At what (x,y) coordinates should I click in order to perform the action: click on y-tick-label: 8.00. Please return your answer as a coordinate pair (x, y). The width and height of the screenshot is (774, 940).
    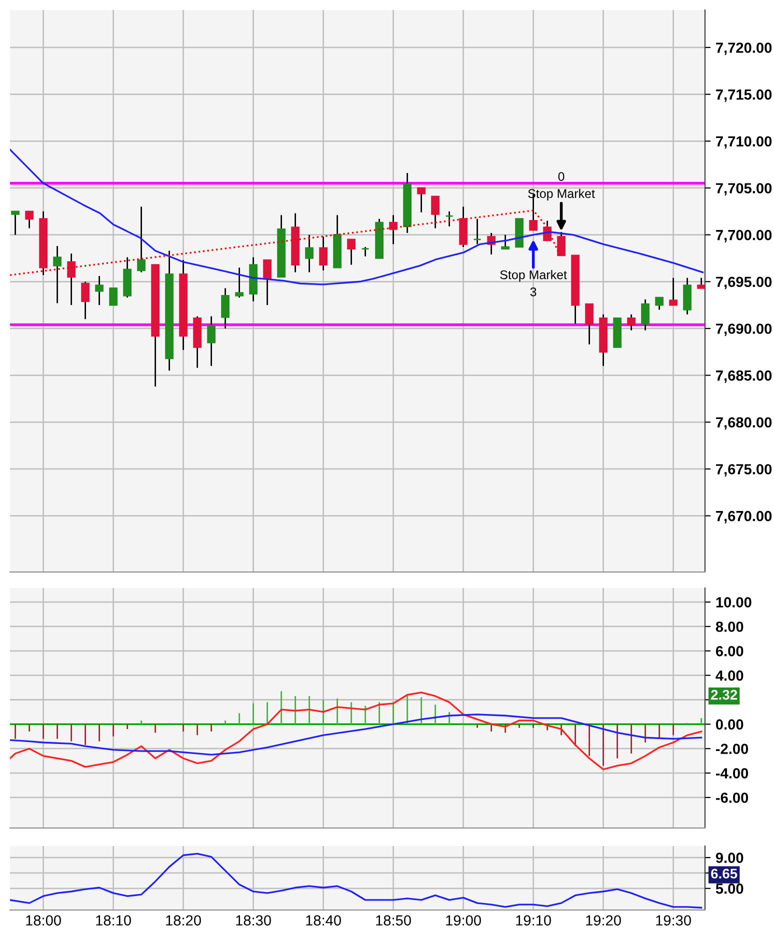
    Looking at the image, I should click on (730, 627).